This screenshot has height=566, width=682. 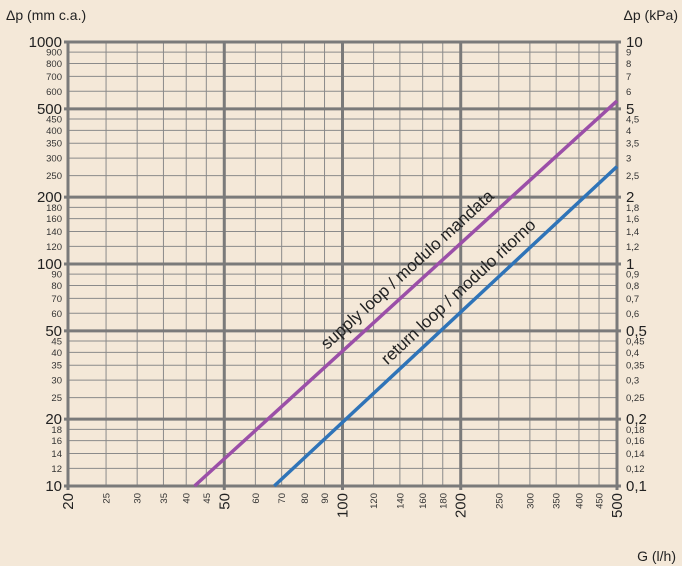 What do you see at coordinates (54, 247) in the screenshot?
I see `y-tick-label-left: 120` at bounding box center [54, 247].